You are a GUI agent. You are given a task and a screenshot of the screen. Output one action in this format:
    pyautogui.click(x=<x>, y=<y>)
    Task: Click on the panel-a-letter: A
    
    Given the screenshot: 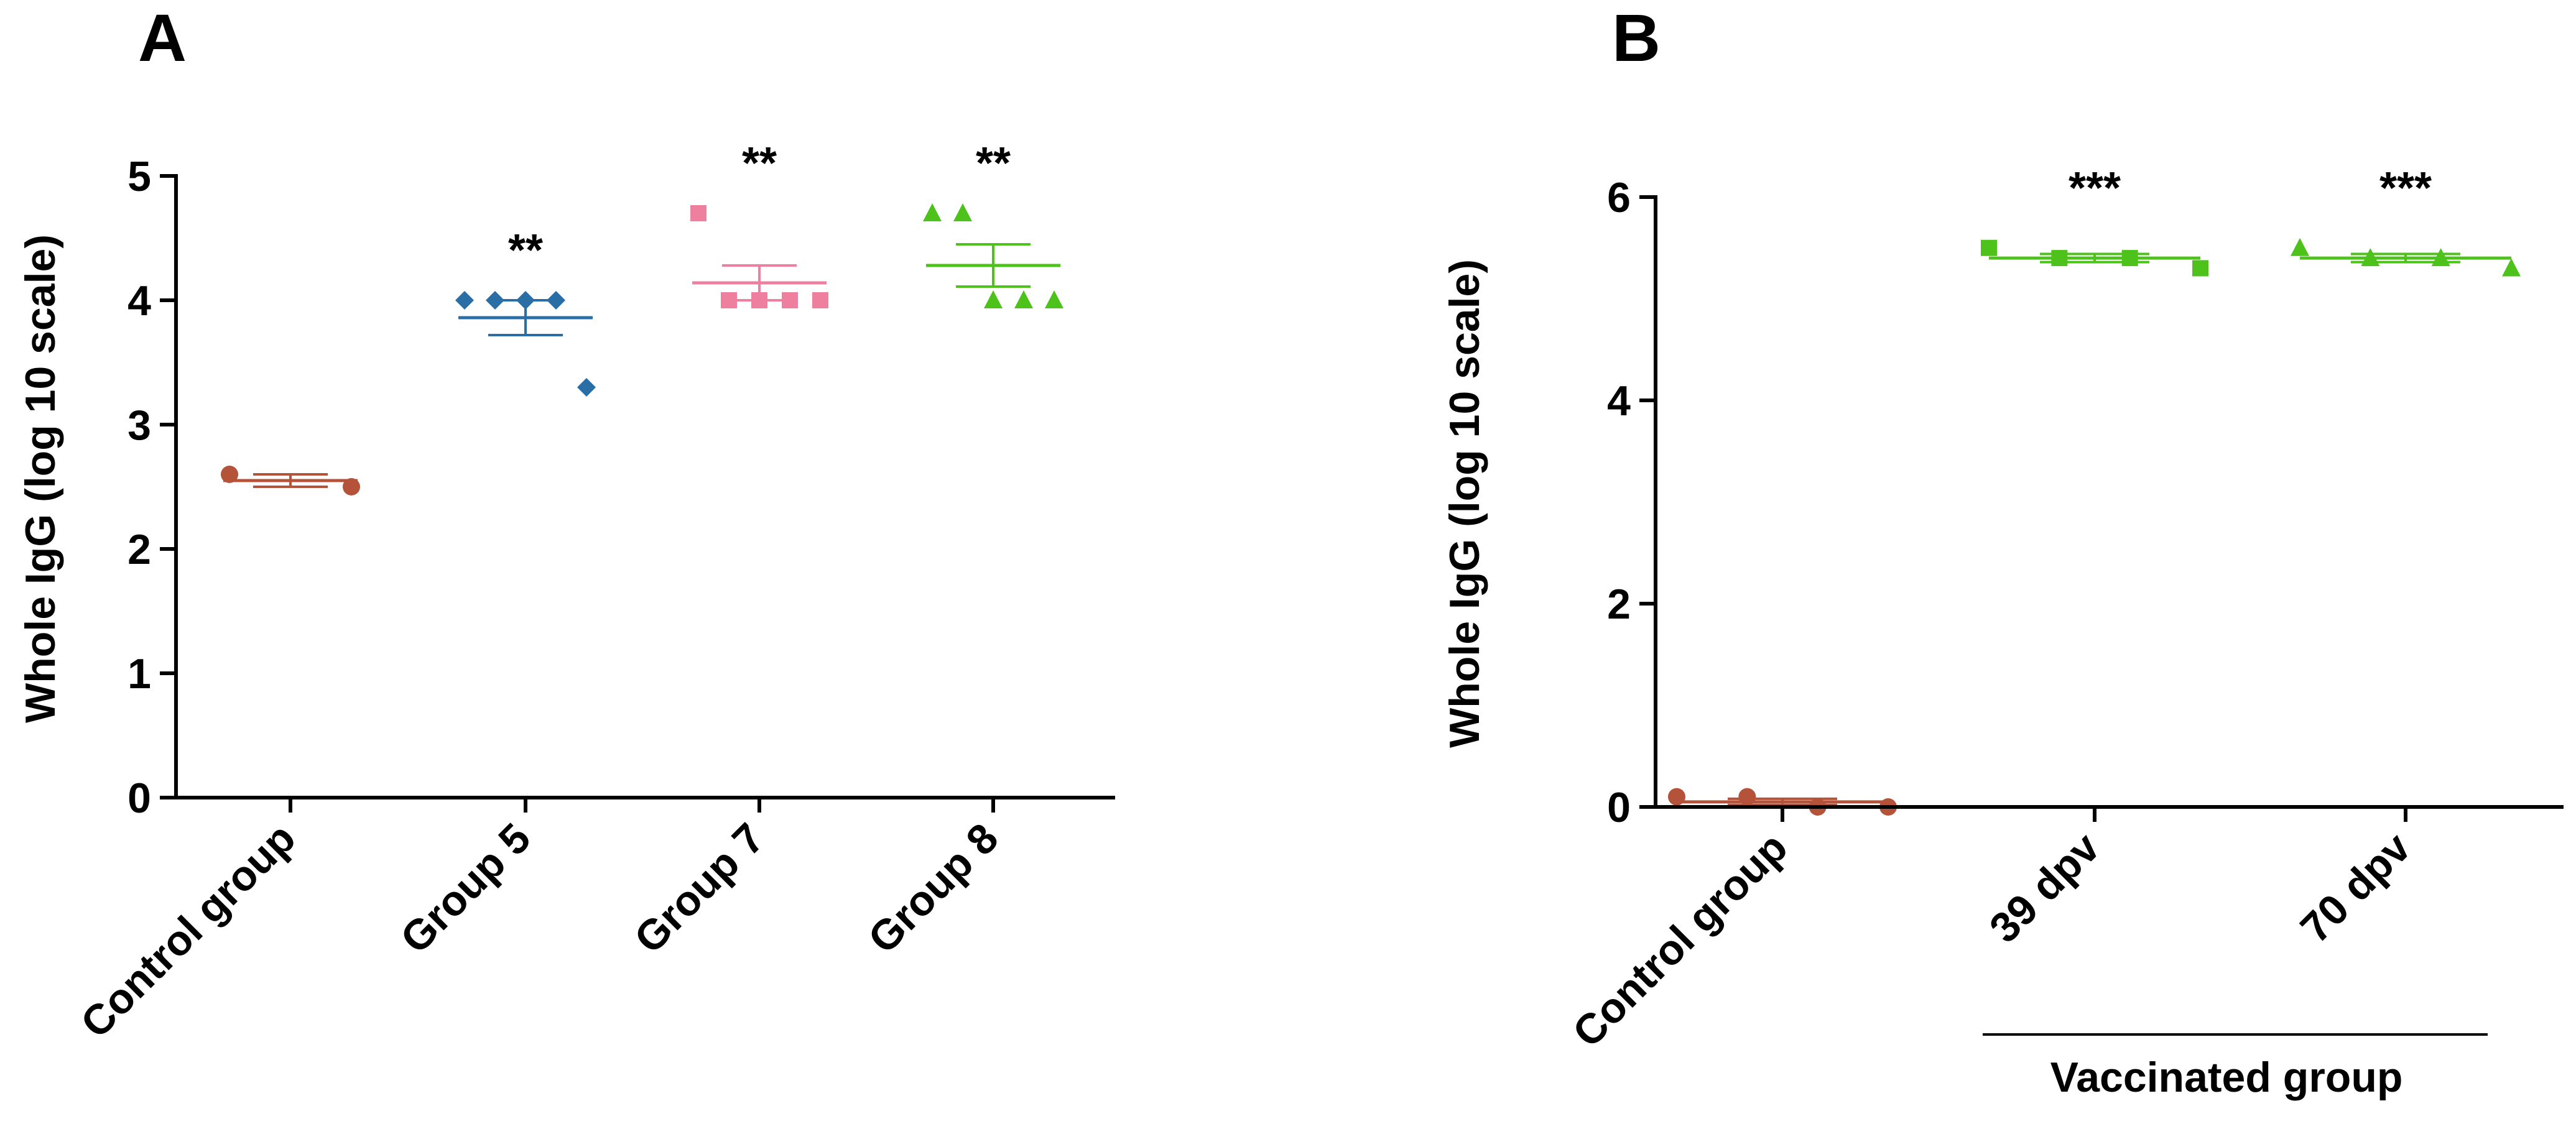 What is the action you would take?
    pyautogui.click(x=163, y=37)
    